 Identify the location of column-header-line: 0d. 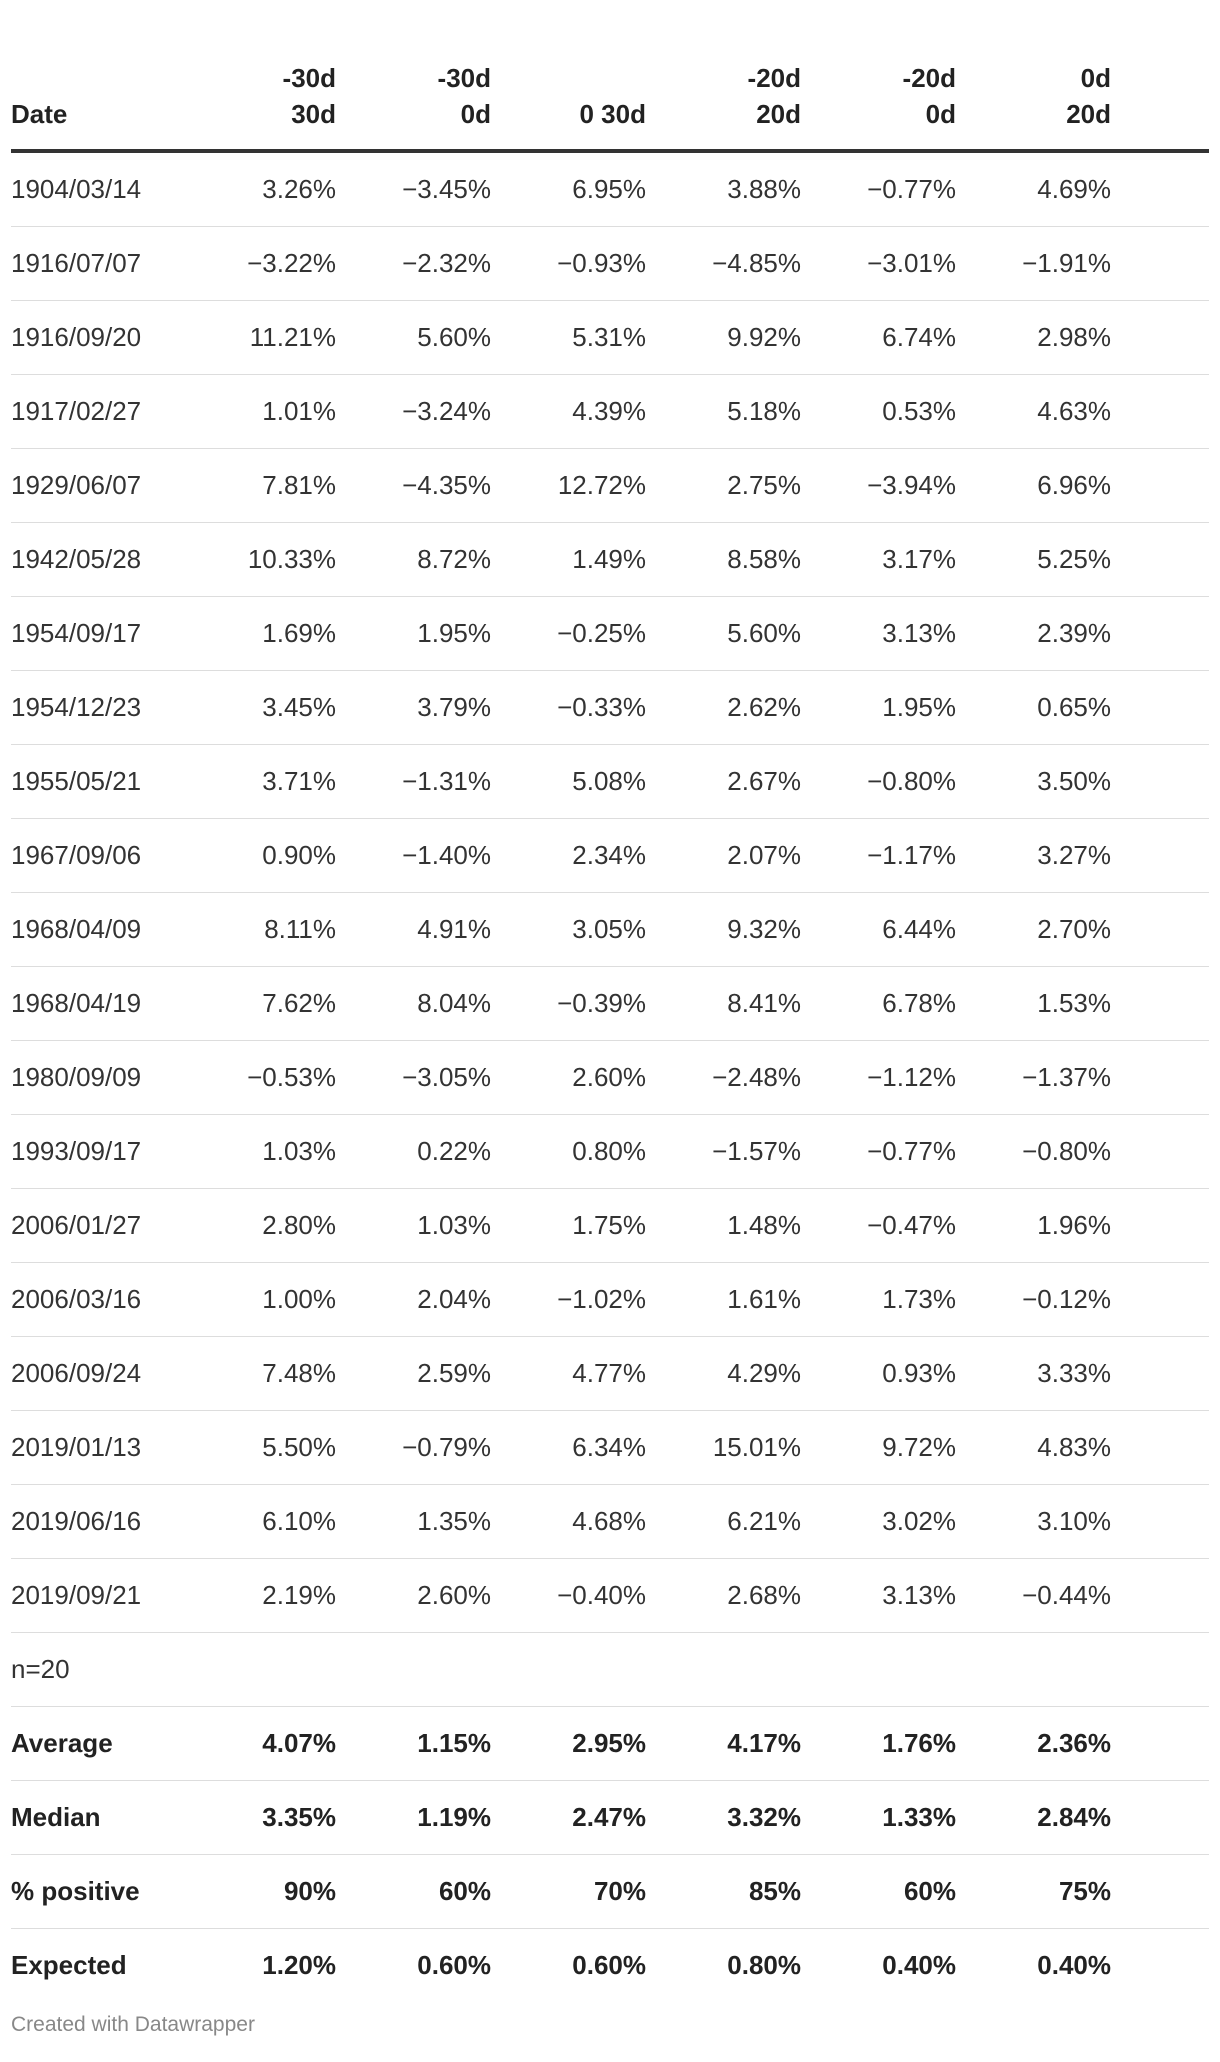
(475, 114).